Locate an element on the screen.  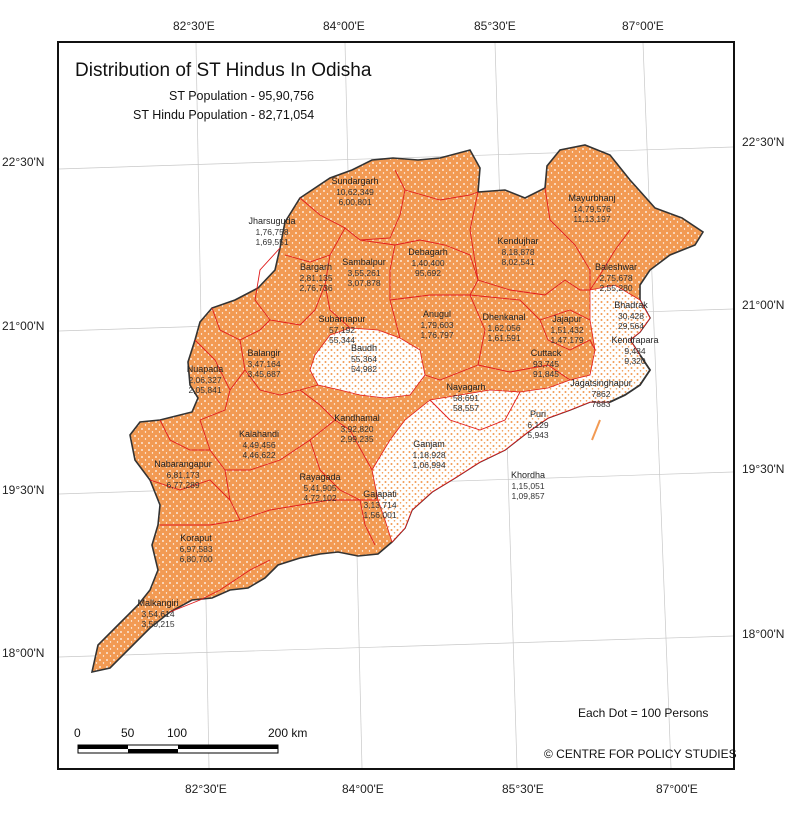
district-st-hindu-population: 1,56,001 is located at coordinates (379, 515).